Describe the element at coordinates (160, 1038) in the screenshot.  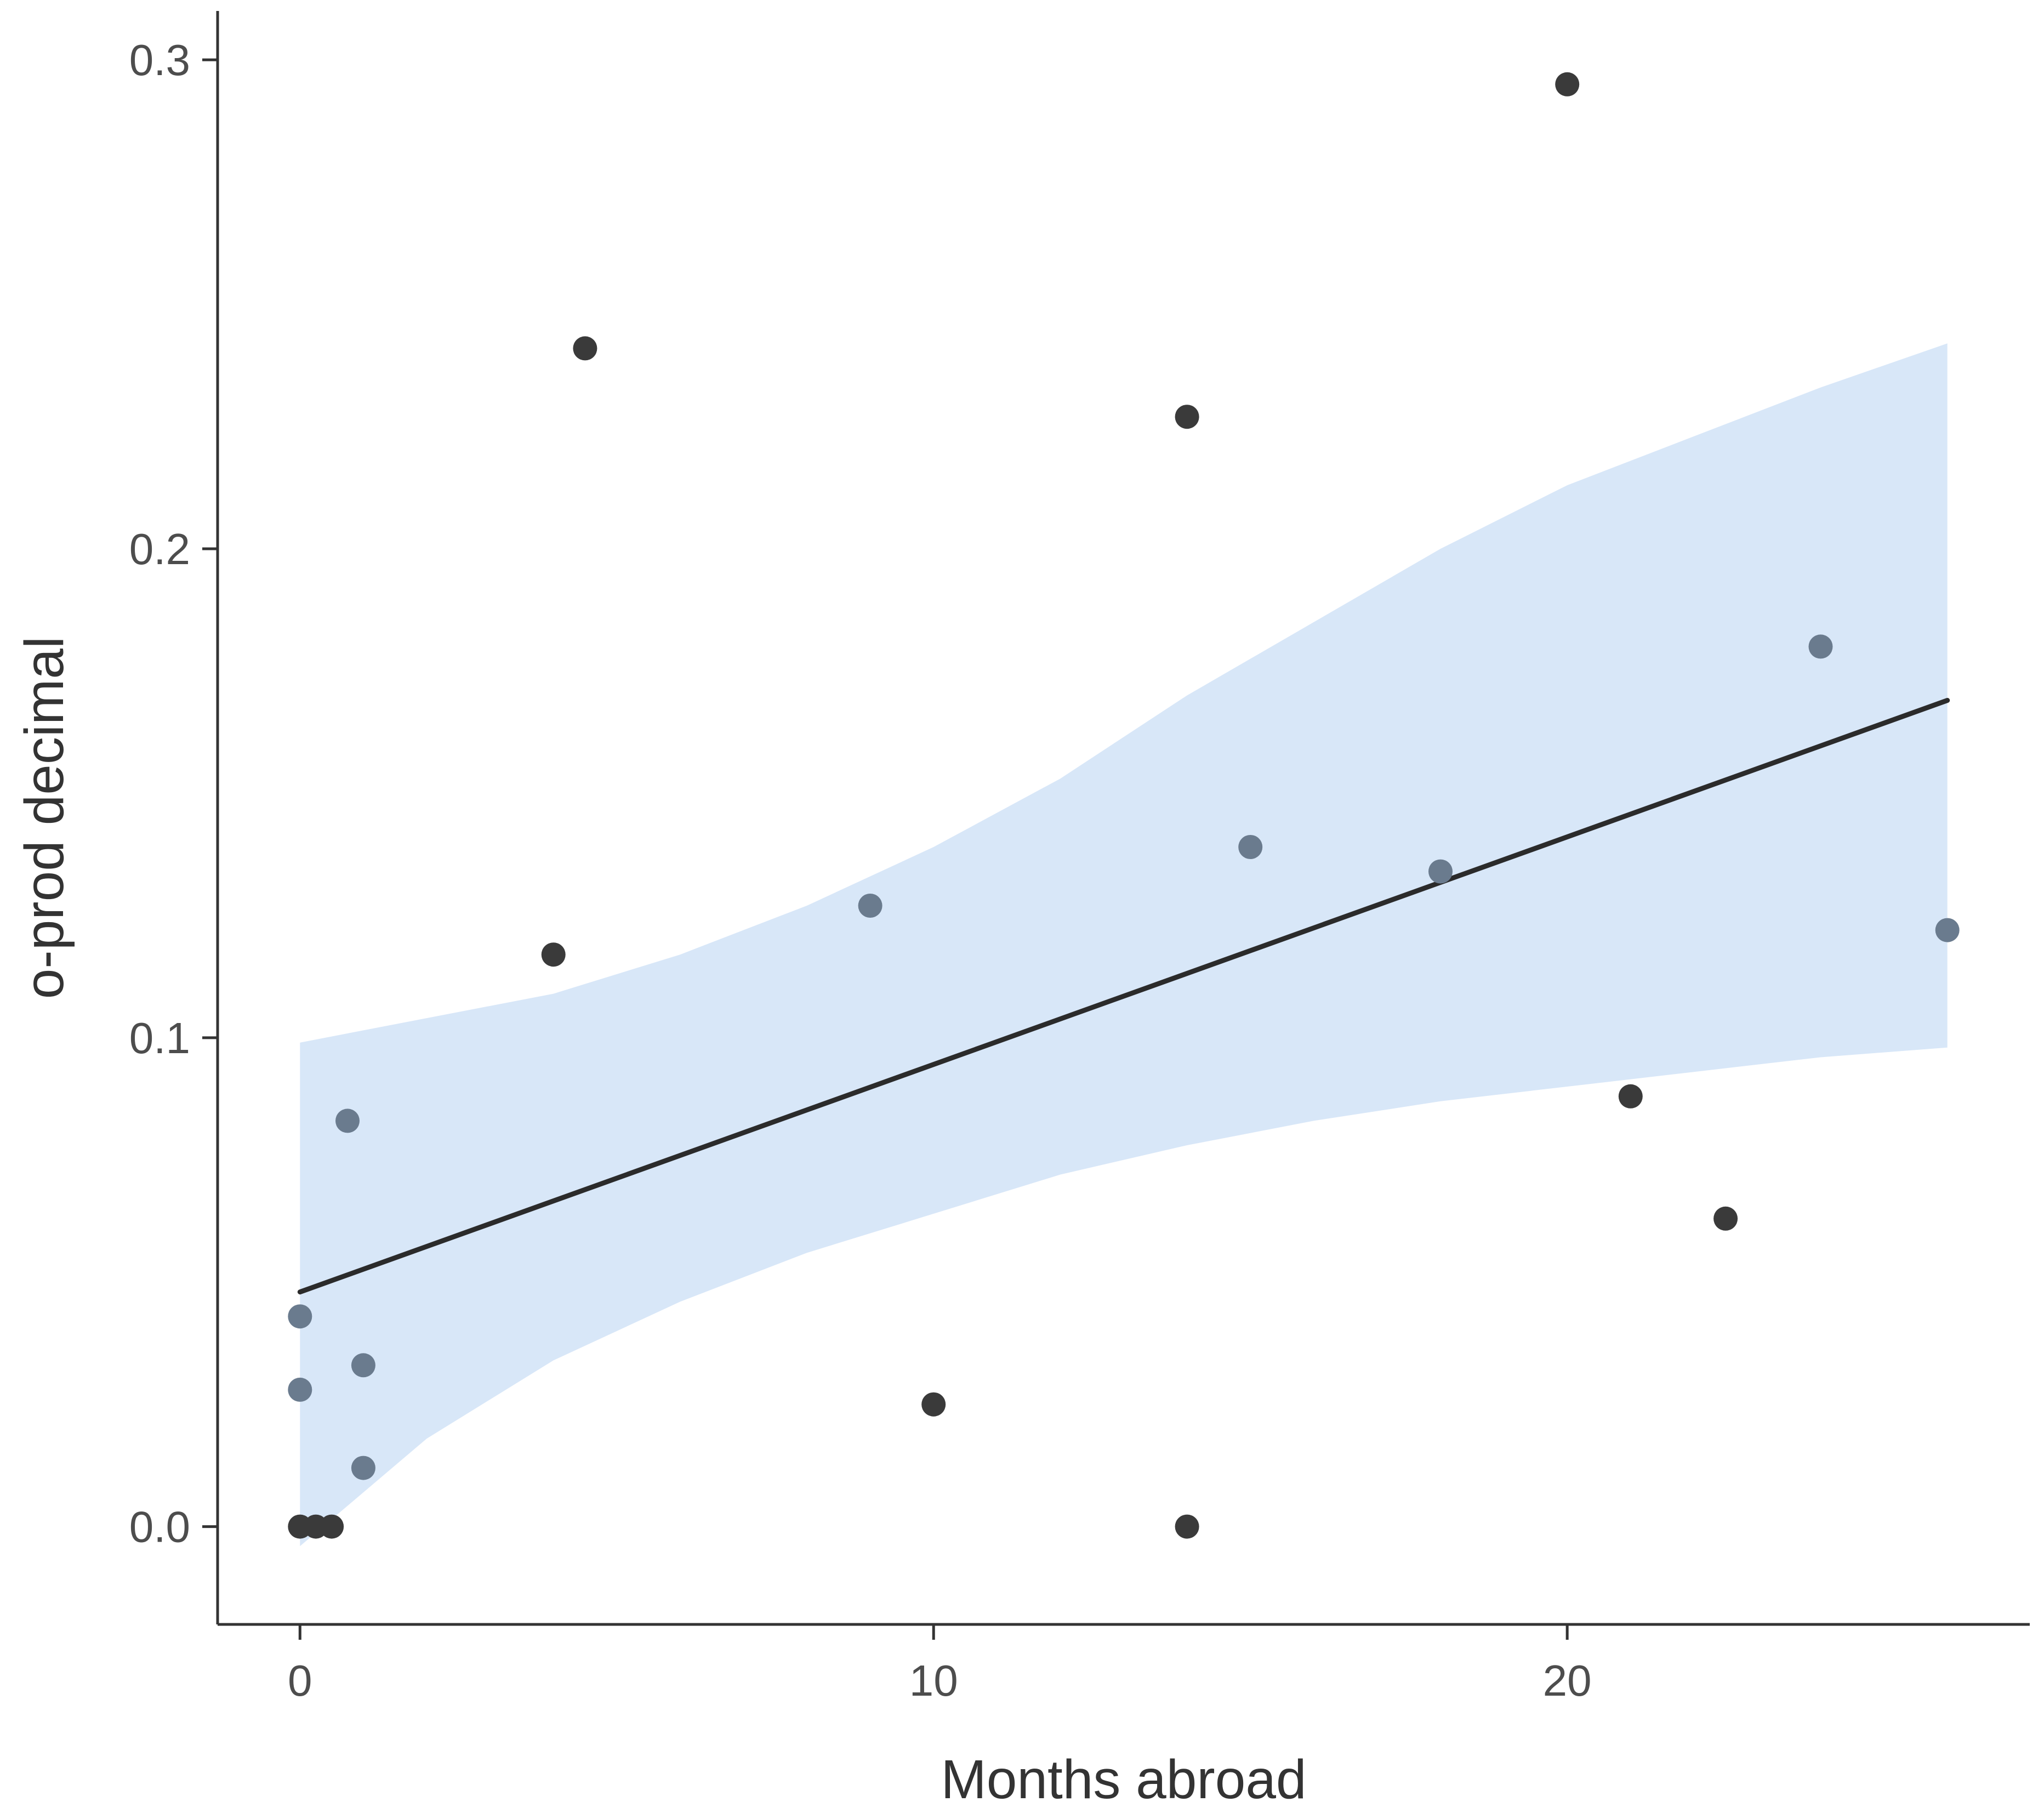
I see `y-tick-label: 0.1` at that location.